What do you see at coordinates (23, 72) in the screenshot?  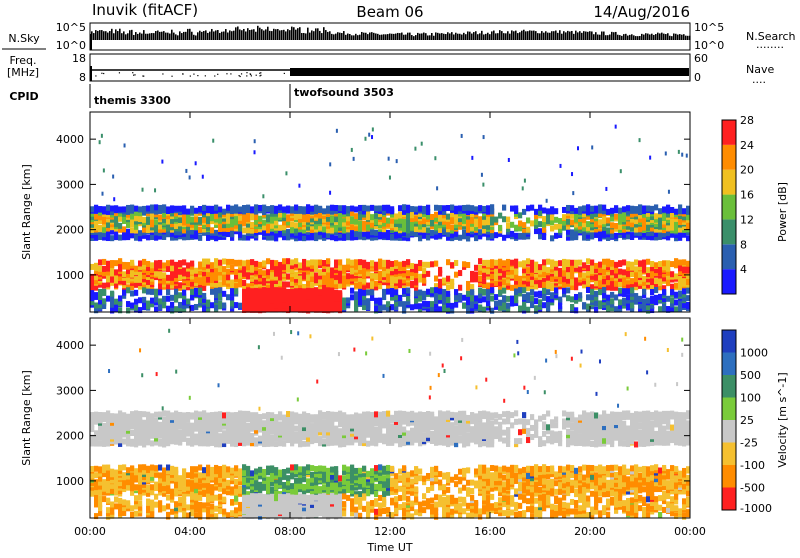 I see `freq-unit: [MHz]` at bounding box center [23, 72].